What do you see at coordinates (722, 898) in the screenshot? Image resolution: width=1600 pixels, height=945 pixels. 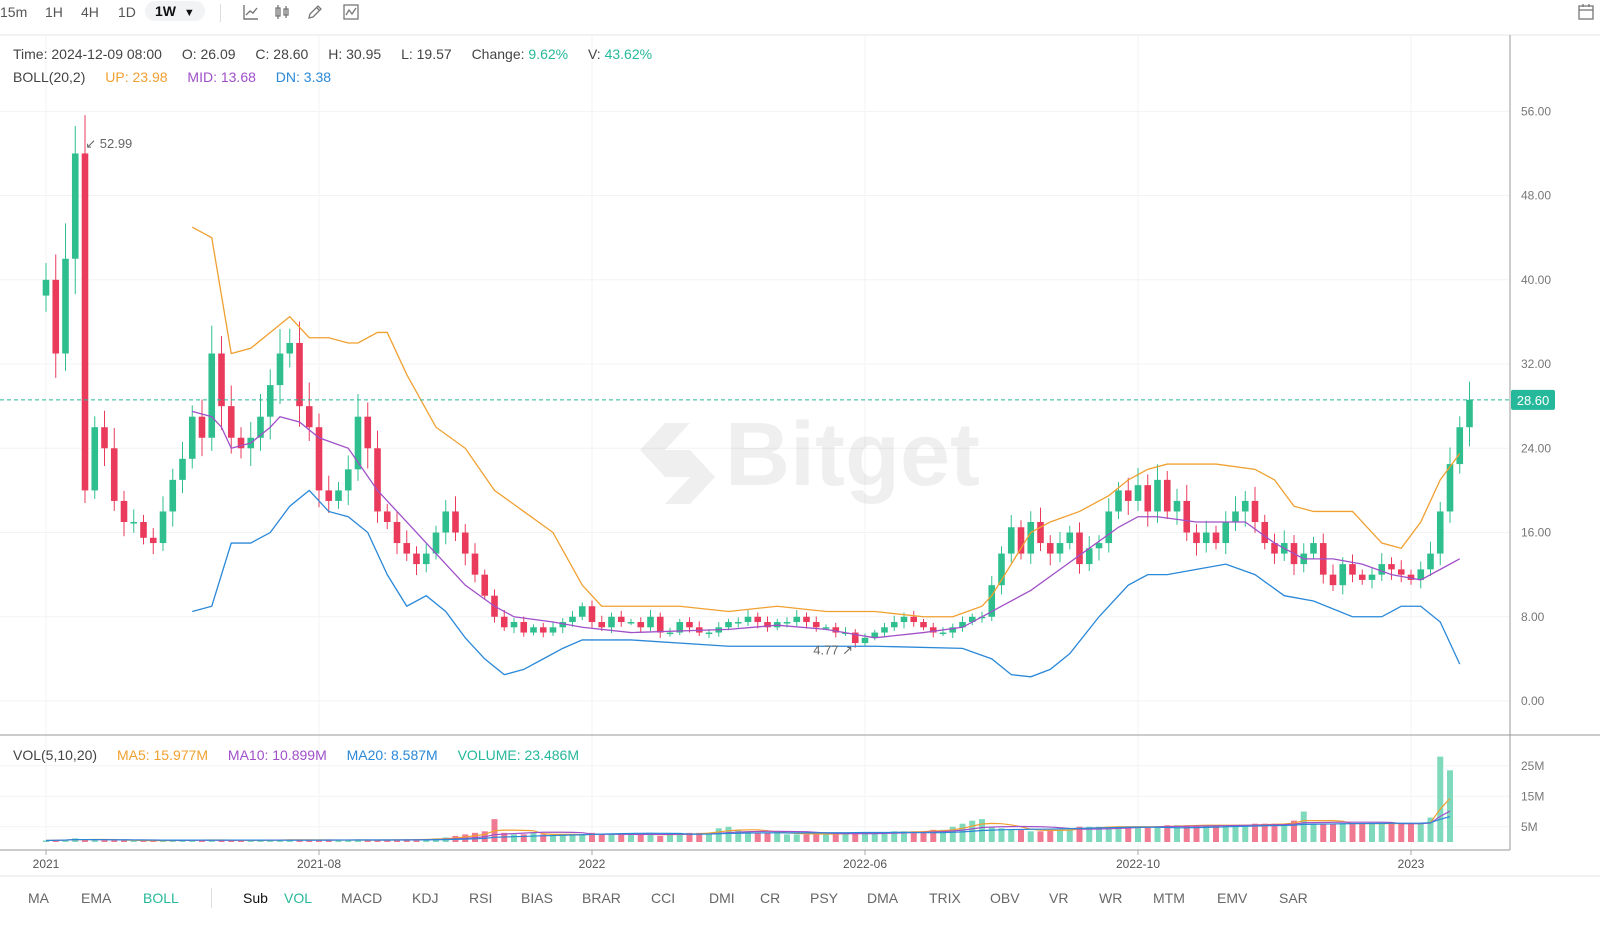 I see `sub-indicator-dmi: DMI` at bounding box center [722, 898].